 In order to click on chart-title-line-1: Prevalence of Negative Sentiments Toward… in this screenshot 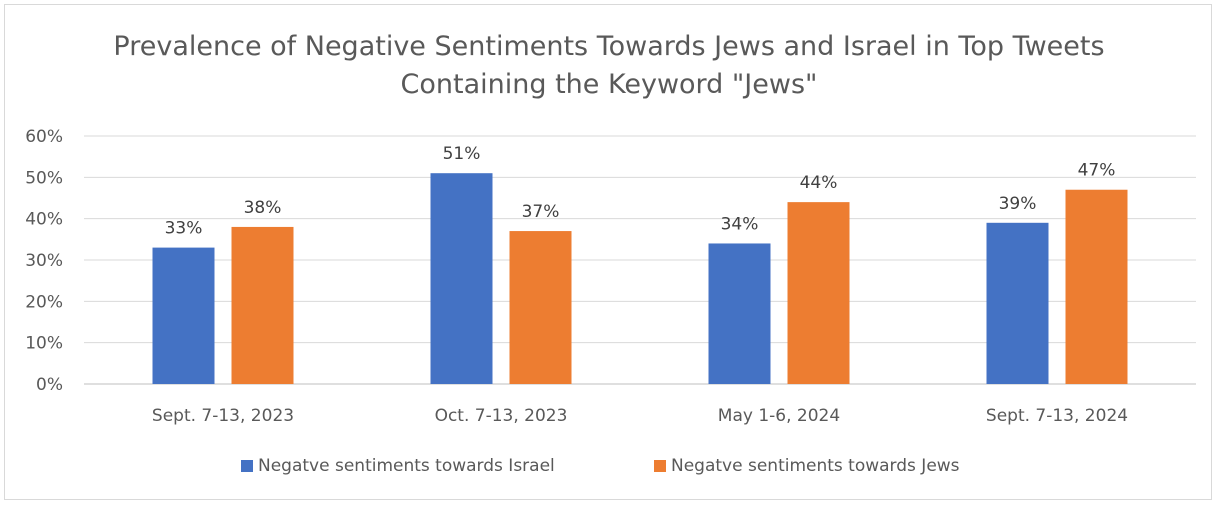, I will do `click(609, 46)`.